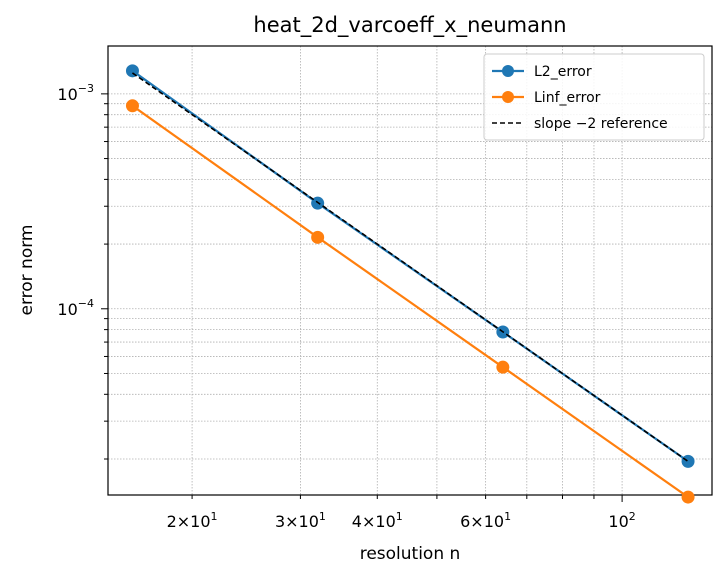 This screenshot has width=727, height=580. What do you see at coordinates (409, 25) in the screenshot?
I see `chart-title: heat_2d_varcoeff_x_neumann` at bounding box center [409, 25].